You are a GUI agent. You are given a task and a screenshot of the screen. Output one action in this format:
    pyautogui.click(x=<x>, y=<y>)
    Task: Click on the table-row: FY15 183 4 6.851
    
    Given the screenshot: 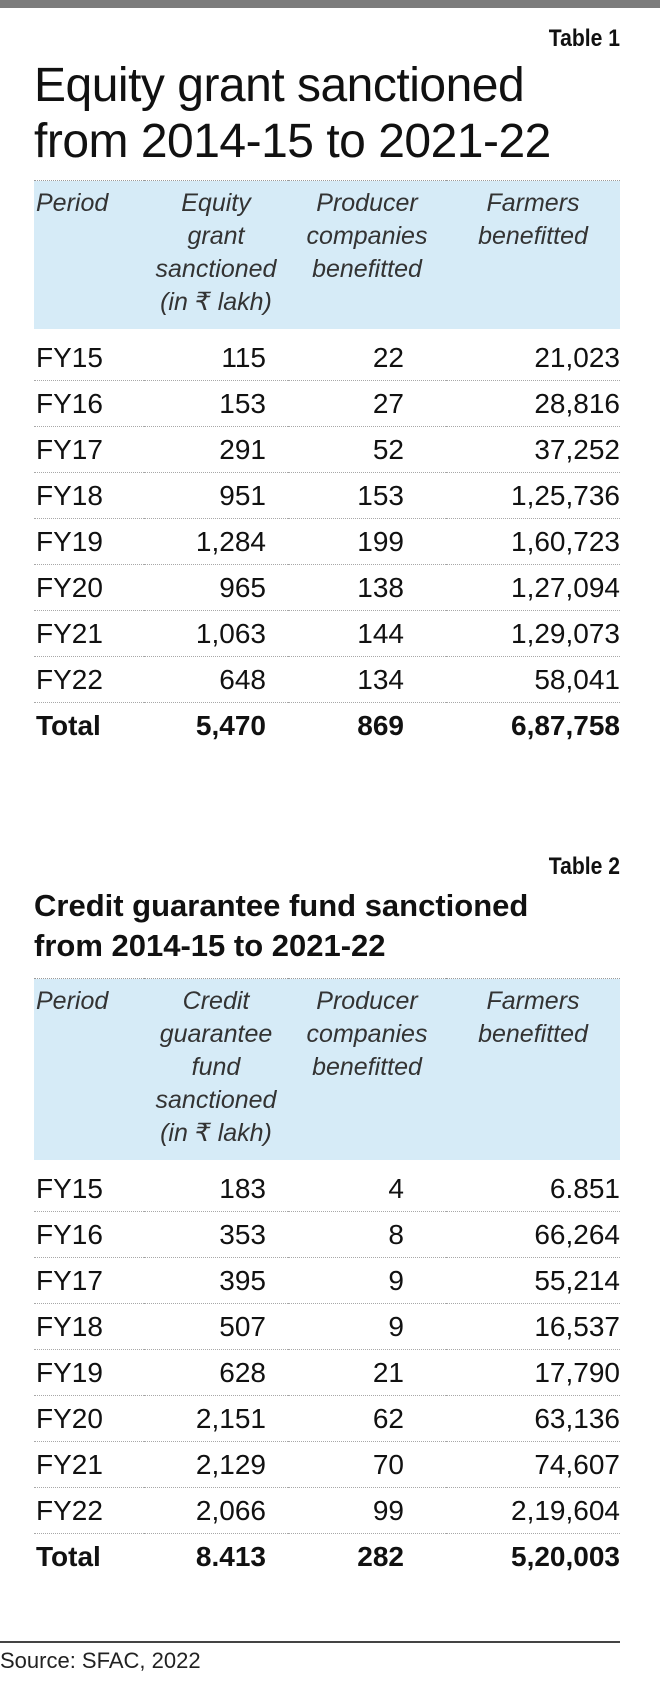 What is the action you would take?
    pyautogui.click(x=327, y=1186)
    